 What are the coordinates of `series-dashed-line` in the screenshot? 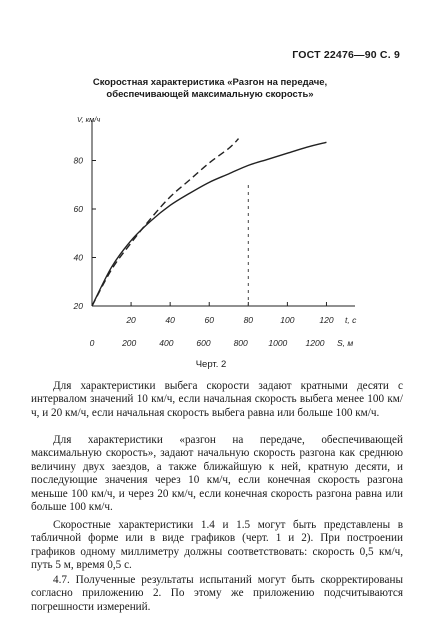 It's located at (165, 222).